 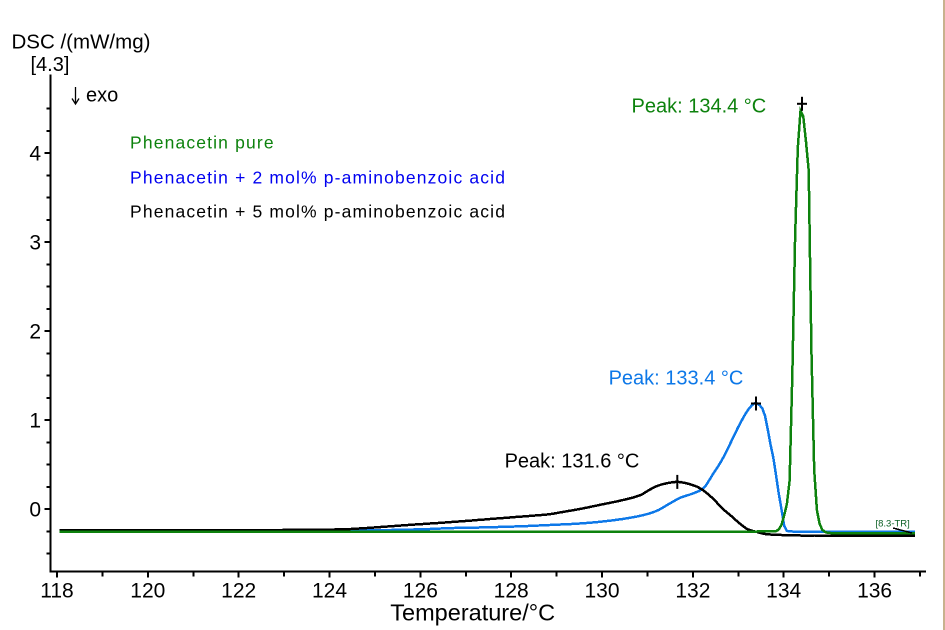 I want to click on svg-text: [8.3-TR], so click(x=893, y=524).